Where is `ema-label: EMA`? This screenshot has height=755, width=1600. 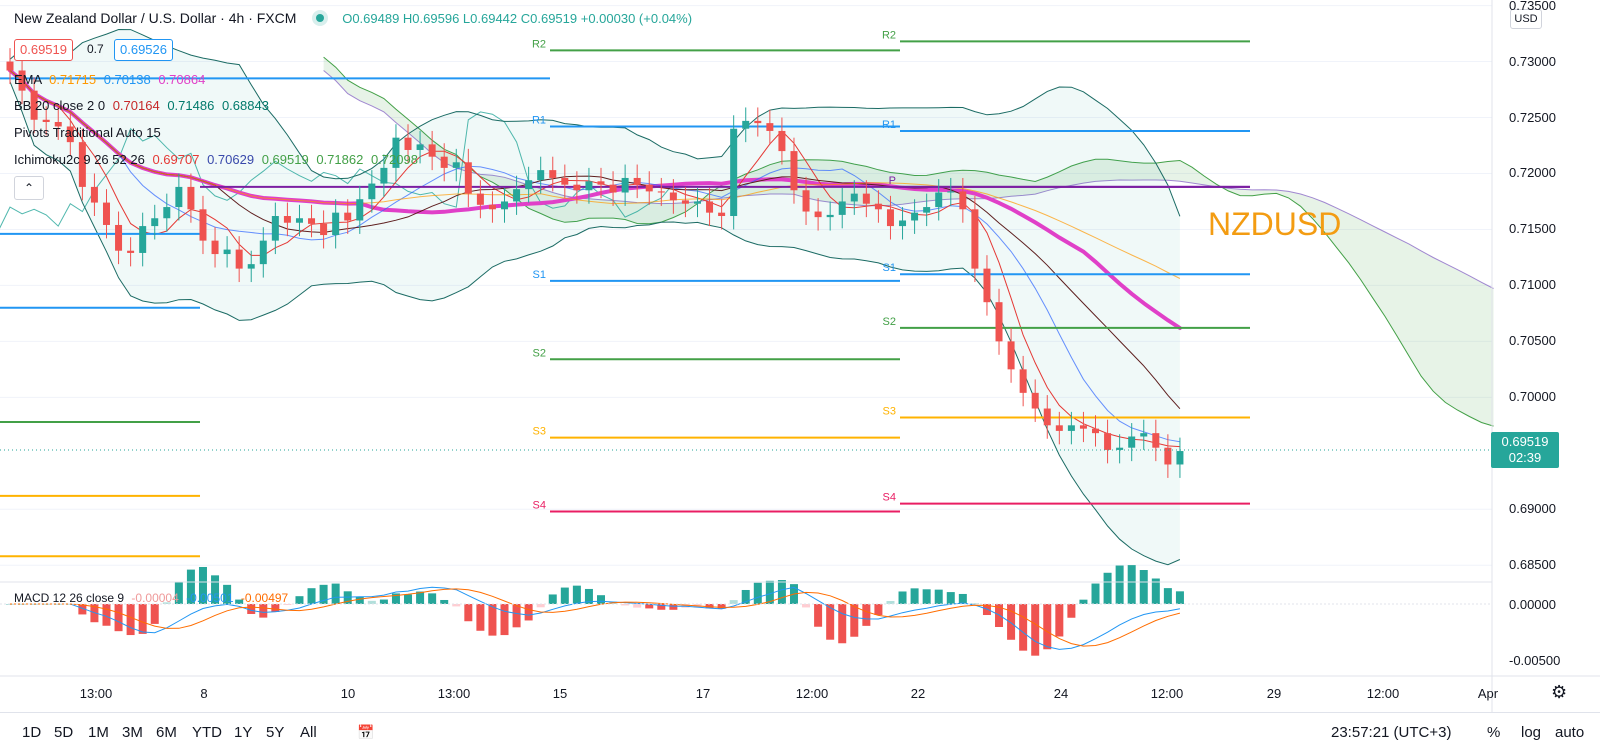
ema-label: EMA is located at coordinates (28, 79).